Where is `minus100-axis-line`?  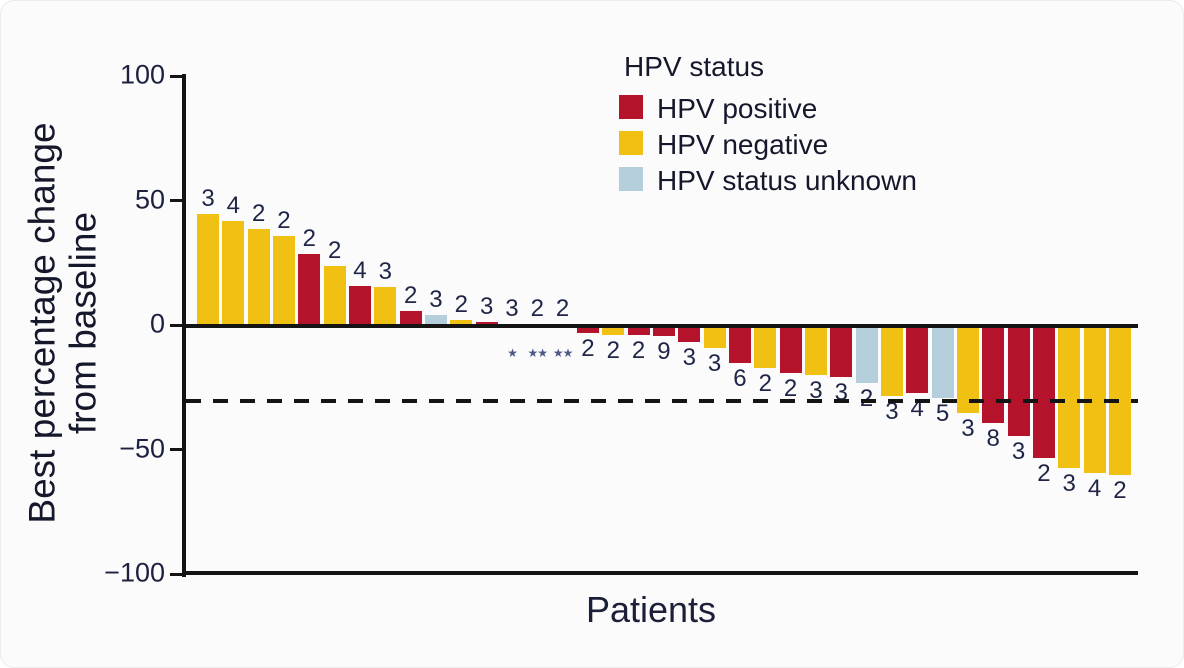
minus100-axis-line is located at coordinates (662, 573).